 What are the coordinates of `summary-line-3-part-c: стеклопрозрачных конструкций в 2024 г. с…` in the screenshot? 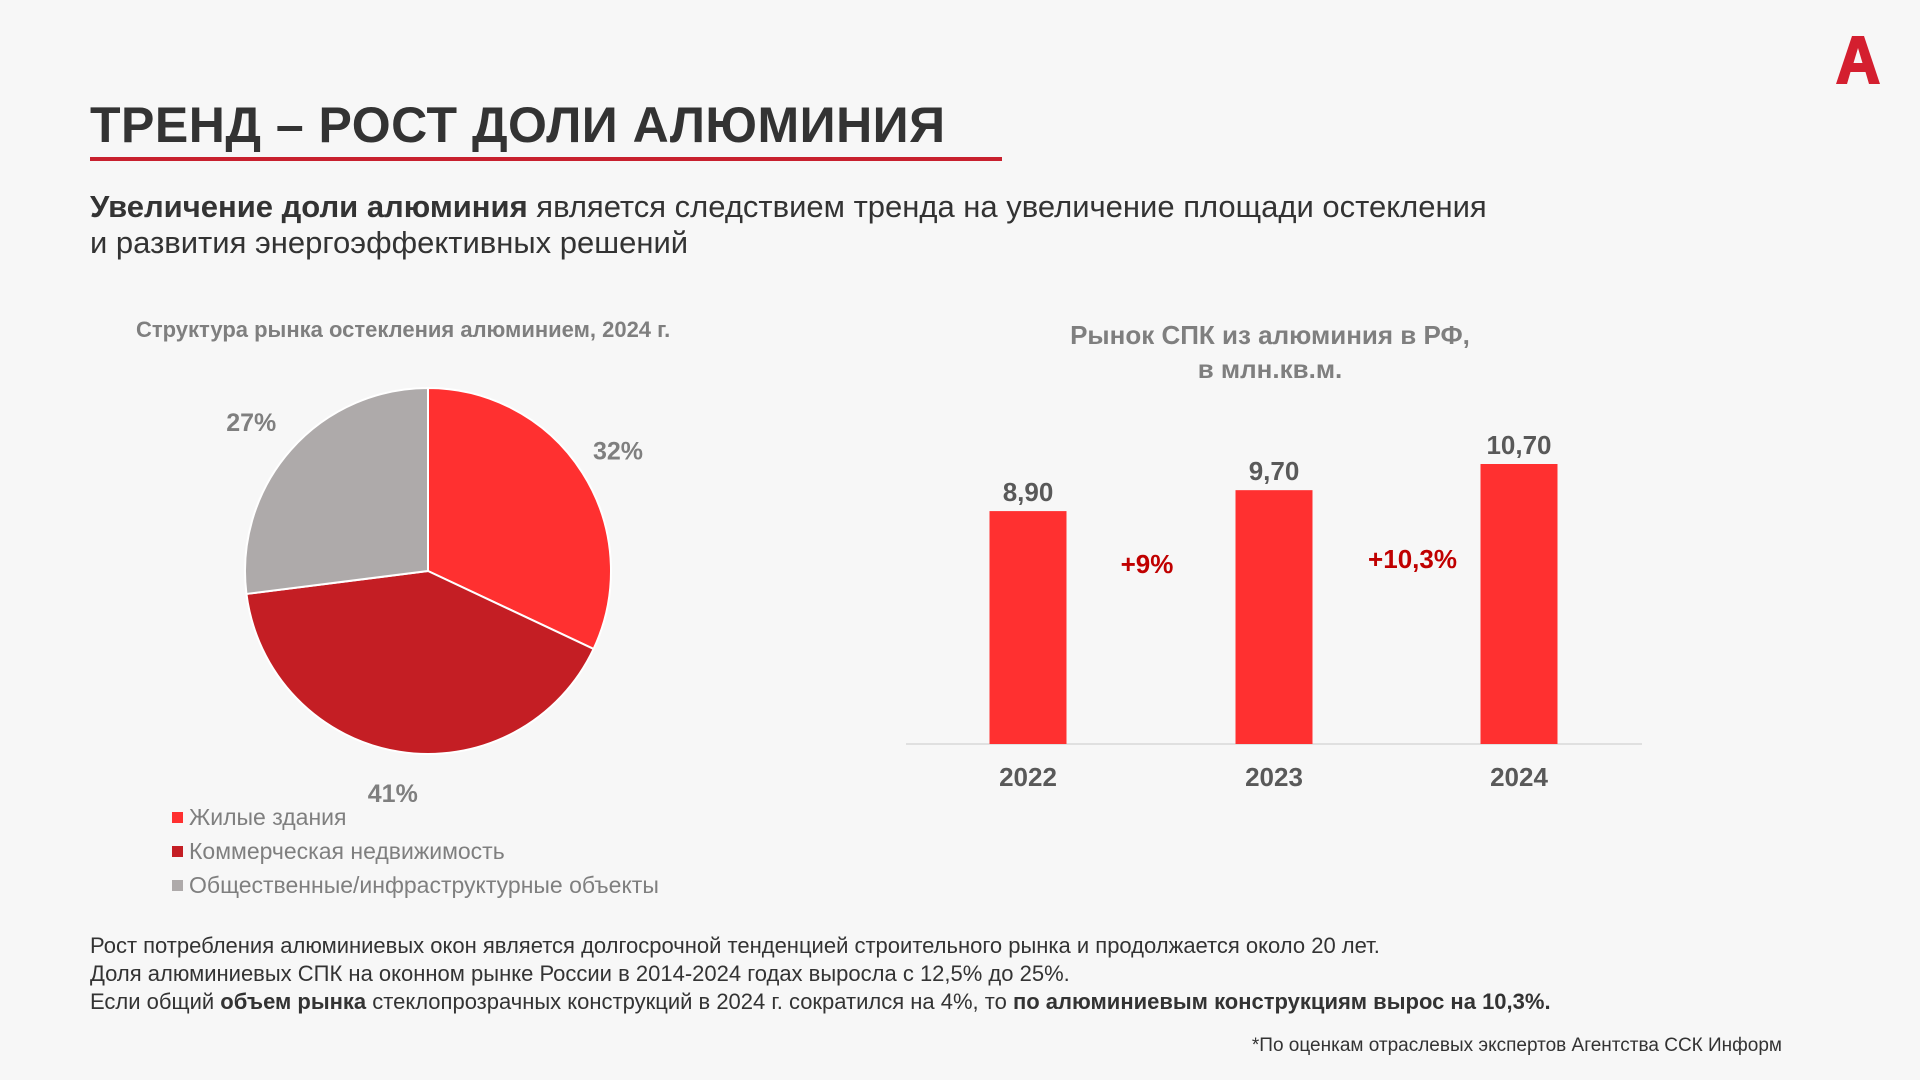 It's located at (689, 1001).